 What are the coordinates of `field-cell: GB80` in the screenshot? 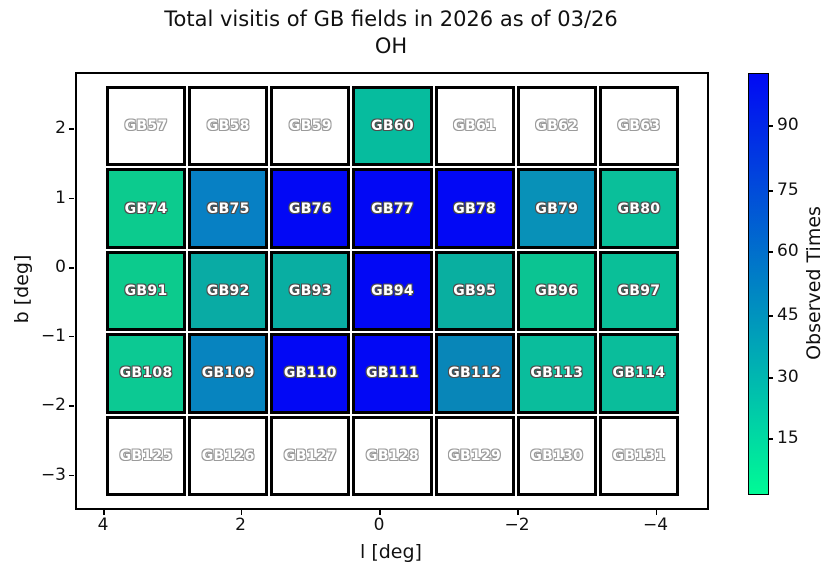 It's located at (638, 208).